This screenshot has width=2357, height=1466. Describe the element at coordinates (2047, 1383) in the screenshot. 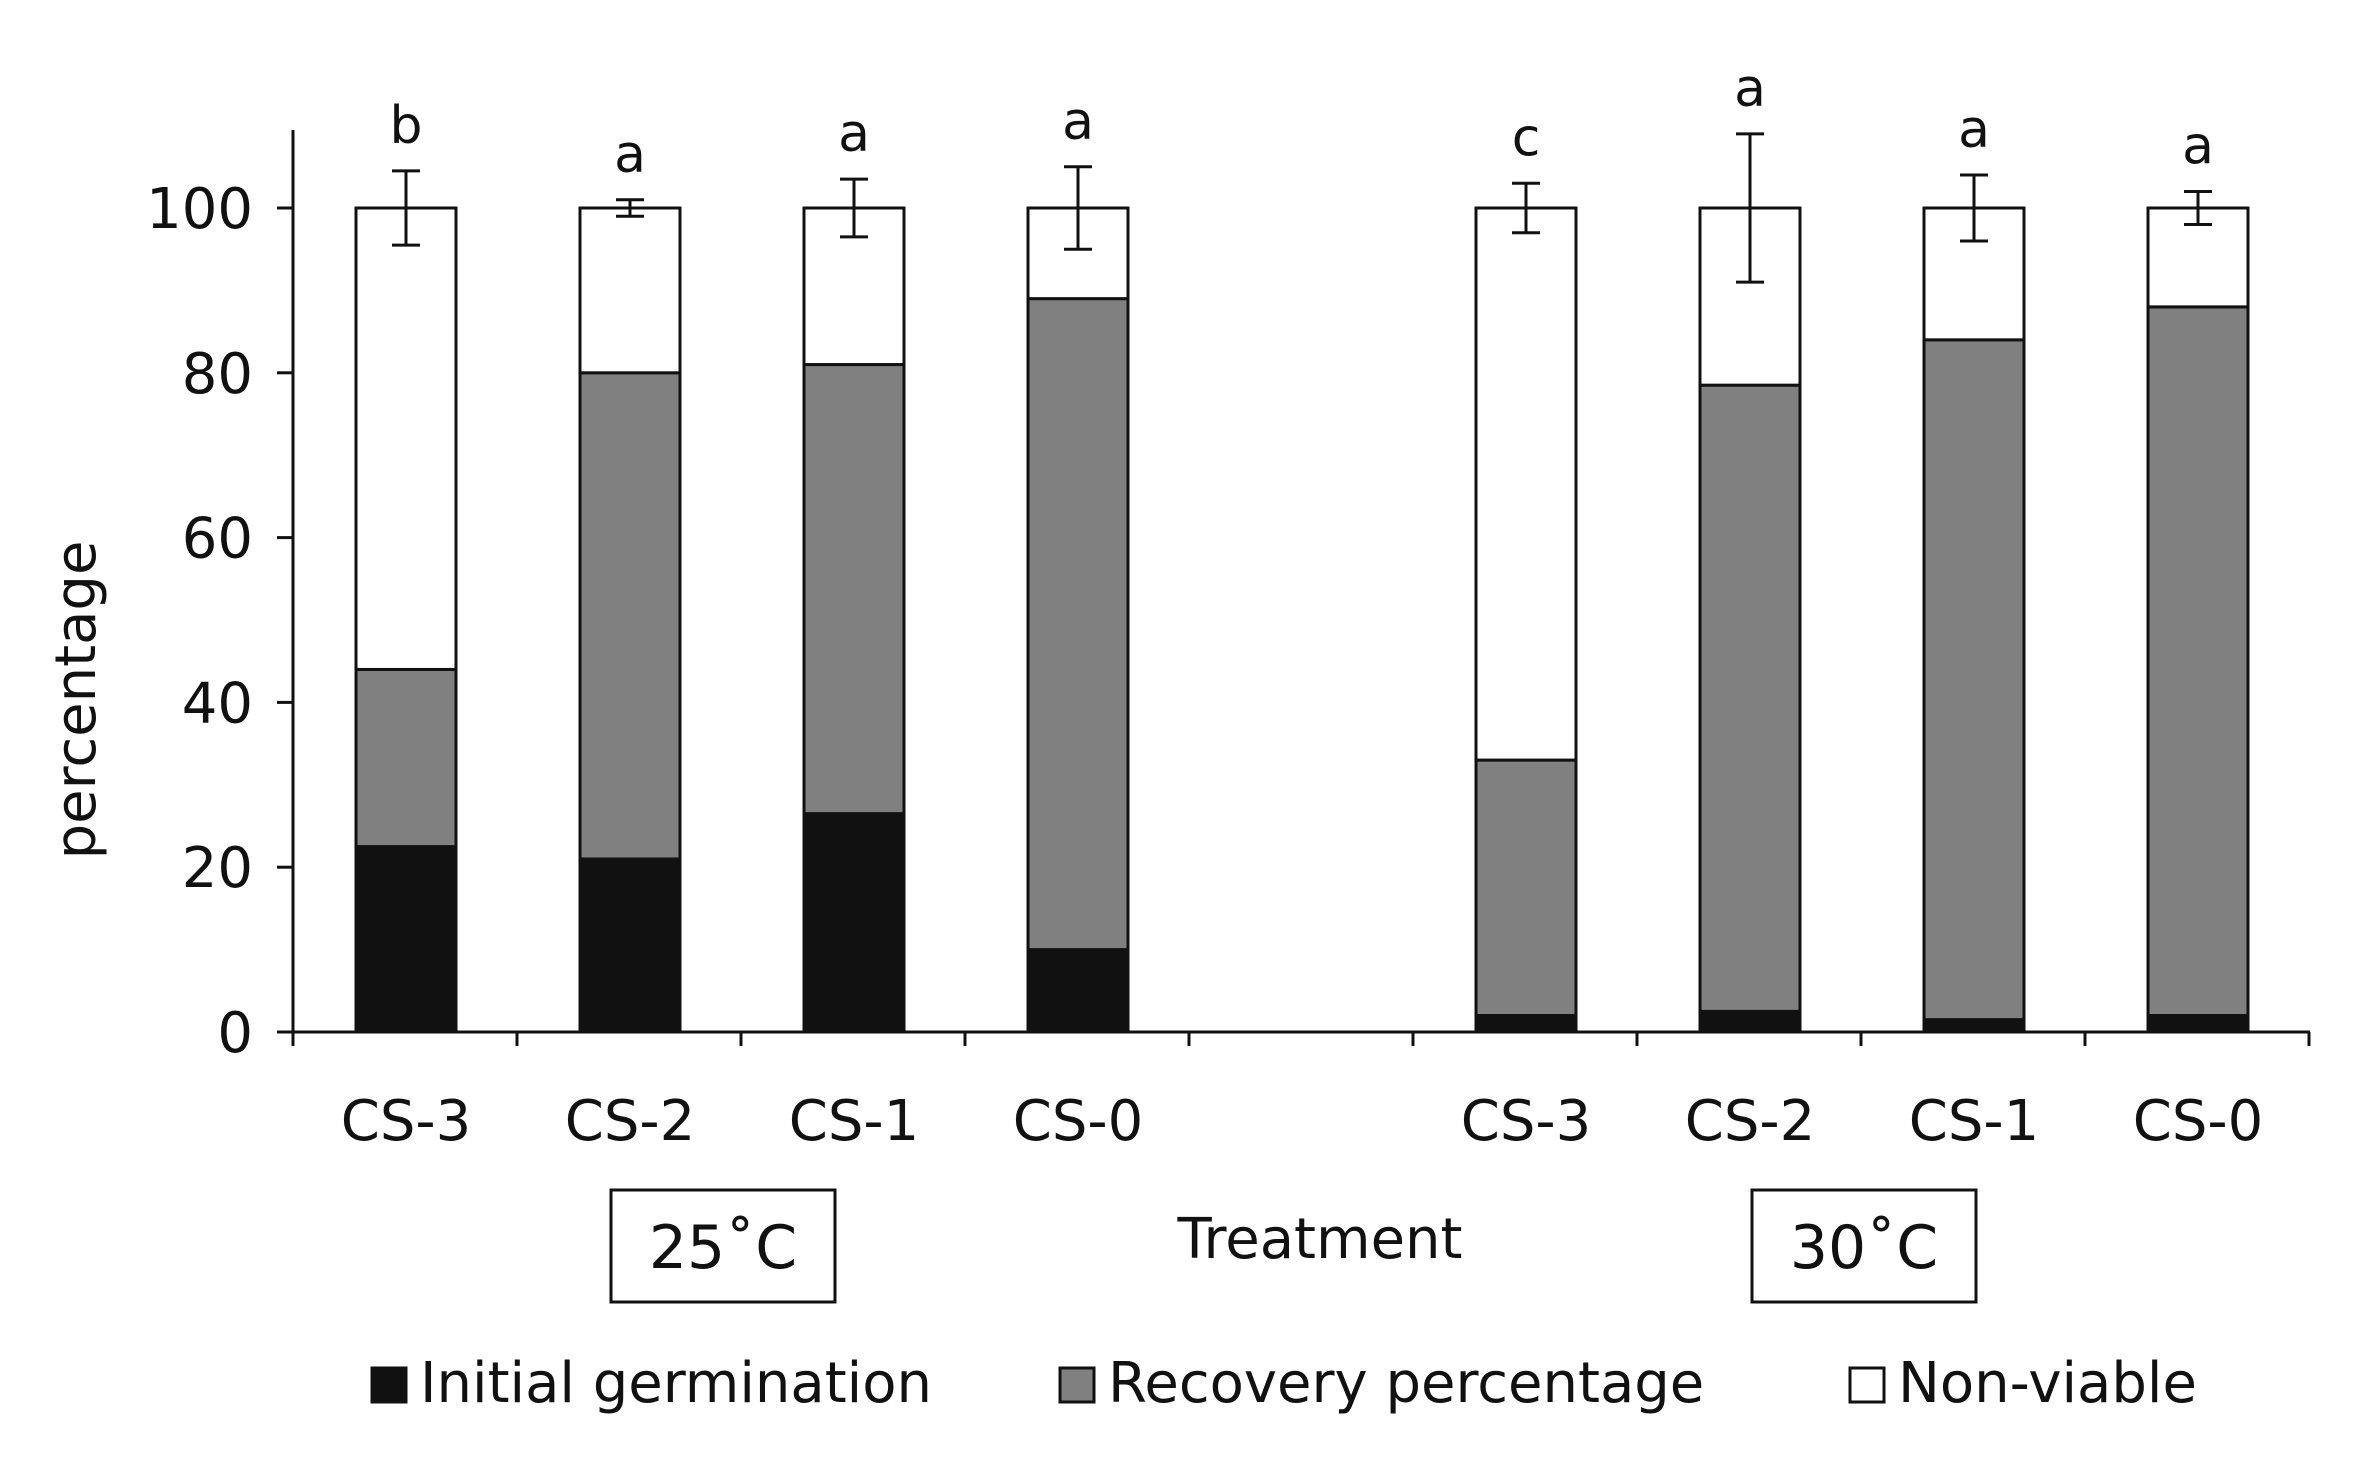

I see `legend-label-2: Non-viable` at that location.